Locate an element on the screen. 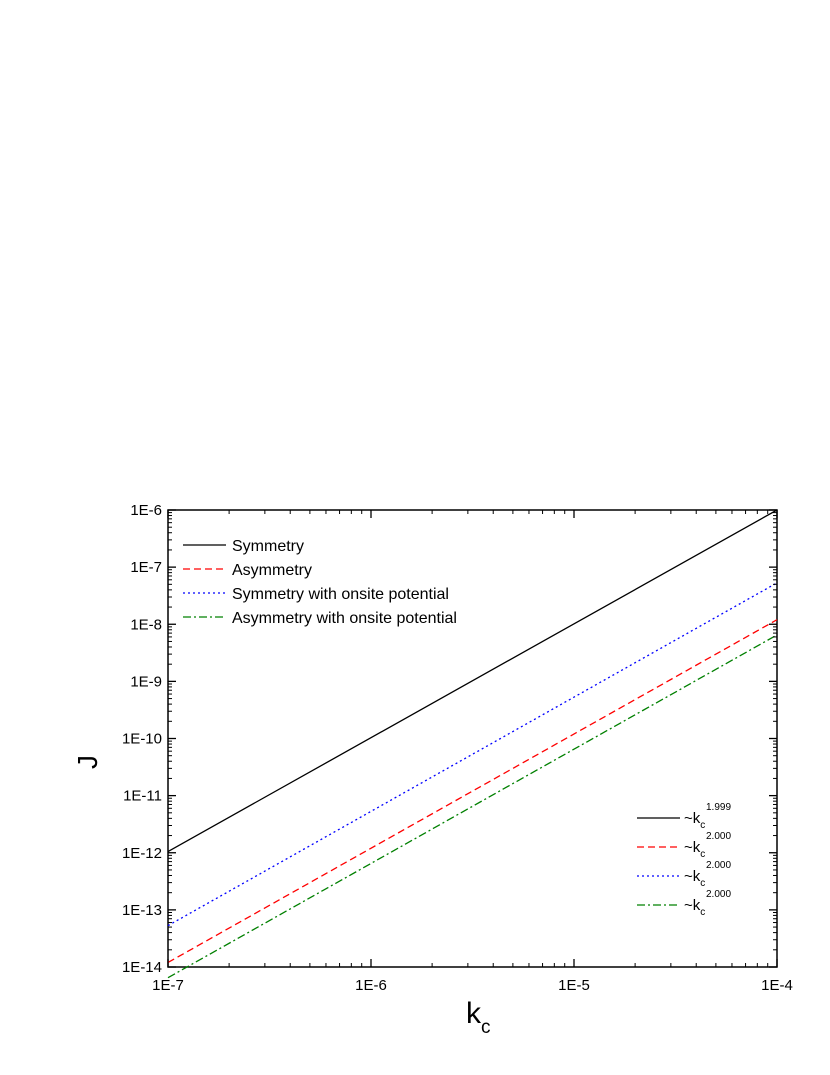 The image size is (830, 1075). x-tick-label: 1E-6 is located at coordinates (371, 985).